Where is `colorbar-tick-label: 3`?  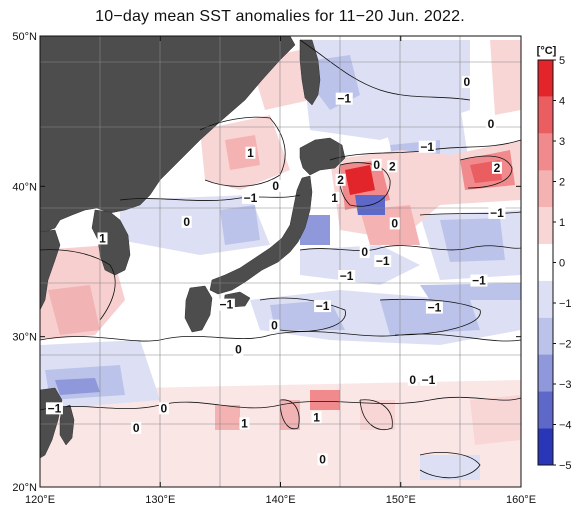
colorbar-tick-label: 3 is located at coordinates (562, 142).